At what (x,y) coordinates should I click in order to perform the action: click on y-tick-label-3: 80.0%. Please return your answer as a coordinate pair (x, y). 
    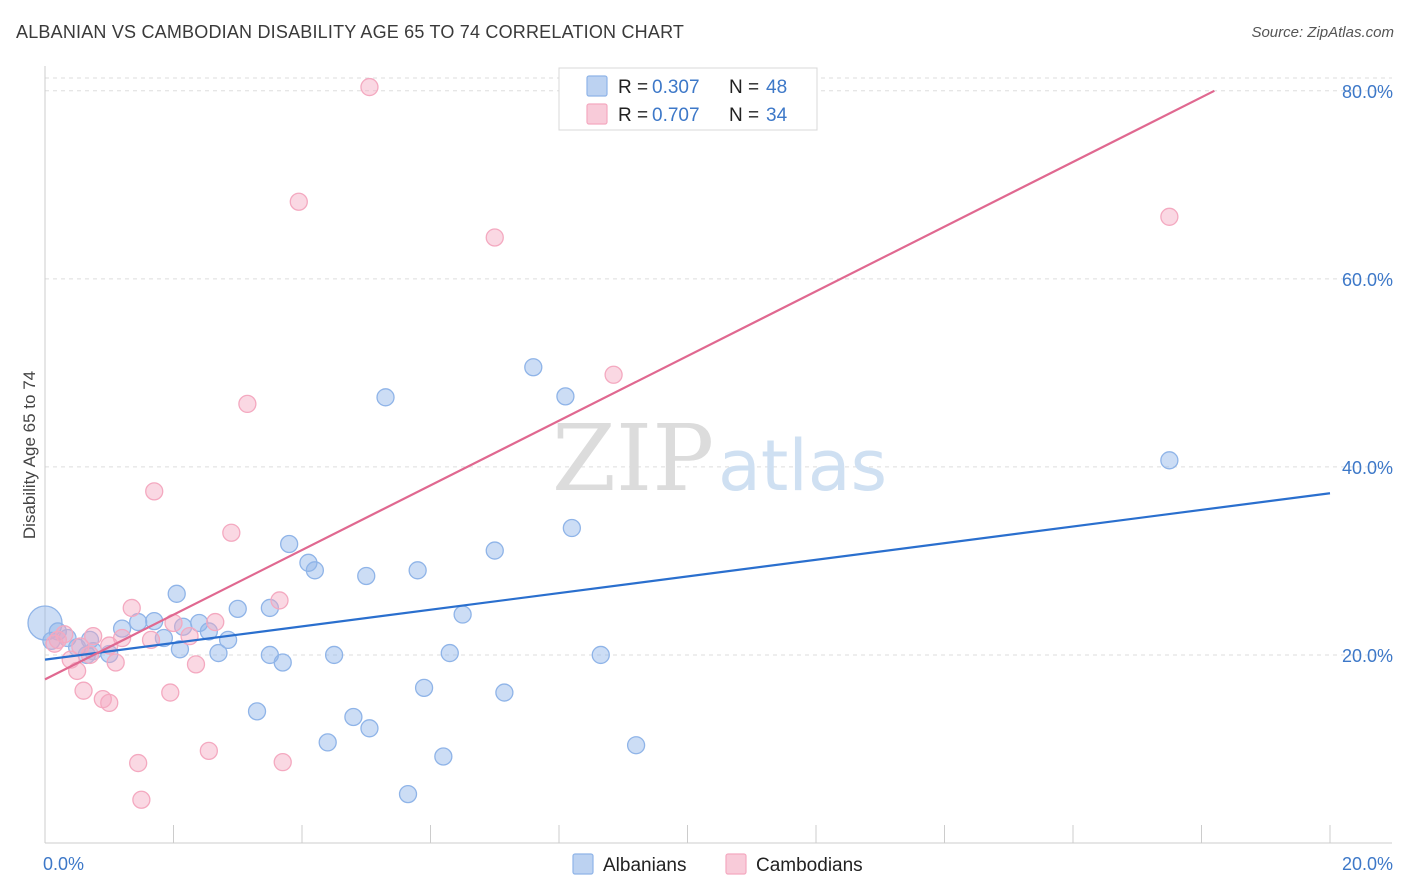
    Looking at the image, I should click on (1367, 92).